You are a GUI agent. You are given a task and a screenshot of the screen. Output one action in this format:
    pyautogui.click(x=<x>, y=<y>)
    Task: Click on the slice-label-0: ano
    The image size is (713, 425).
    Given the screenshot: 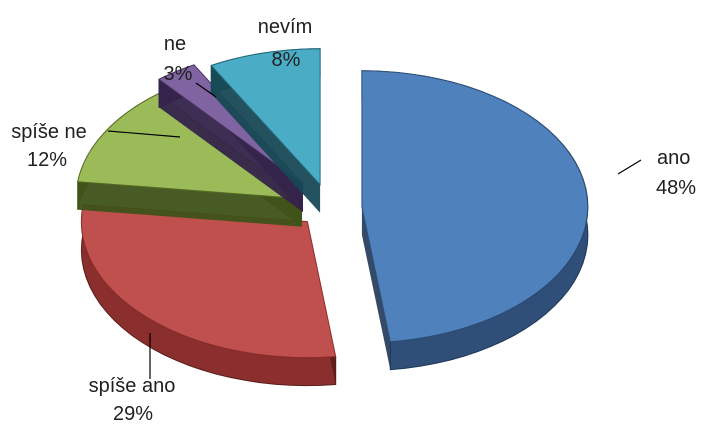 What is the action you would take?
    pyautogui.click(x=673, y=158)
    